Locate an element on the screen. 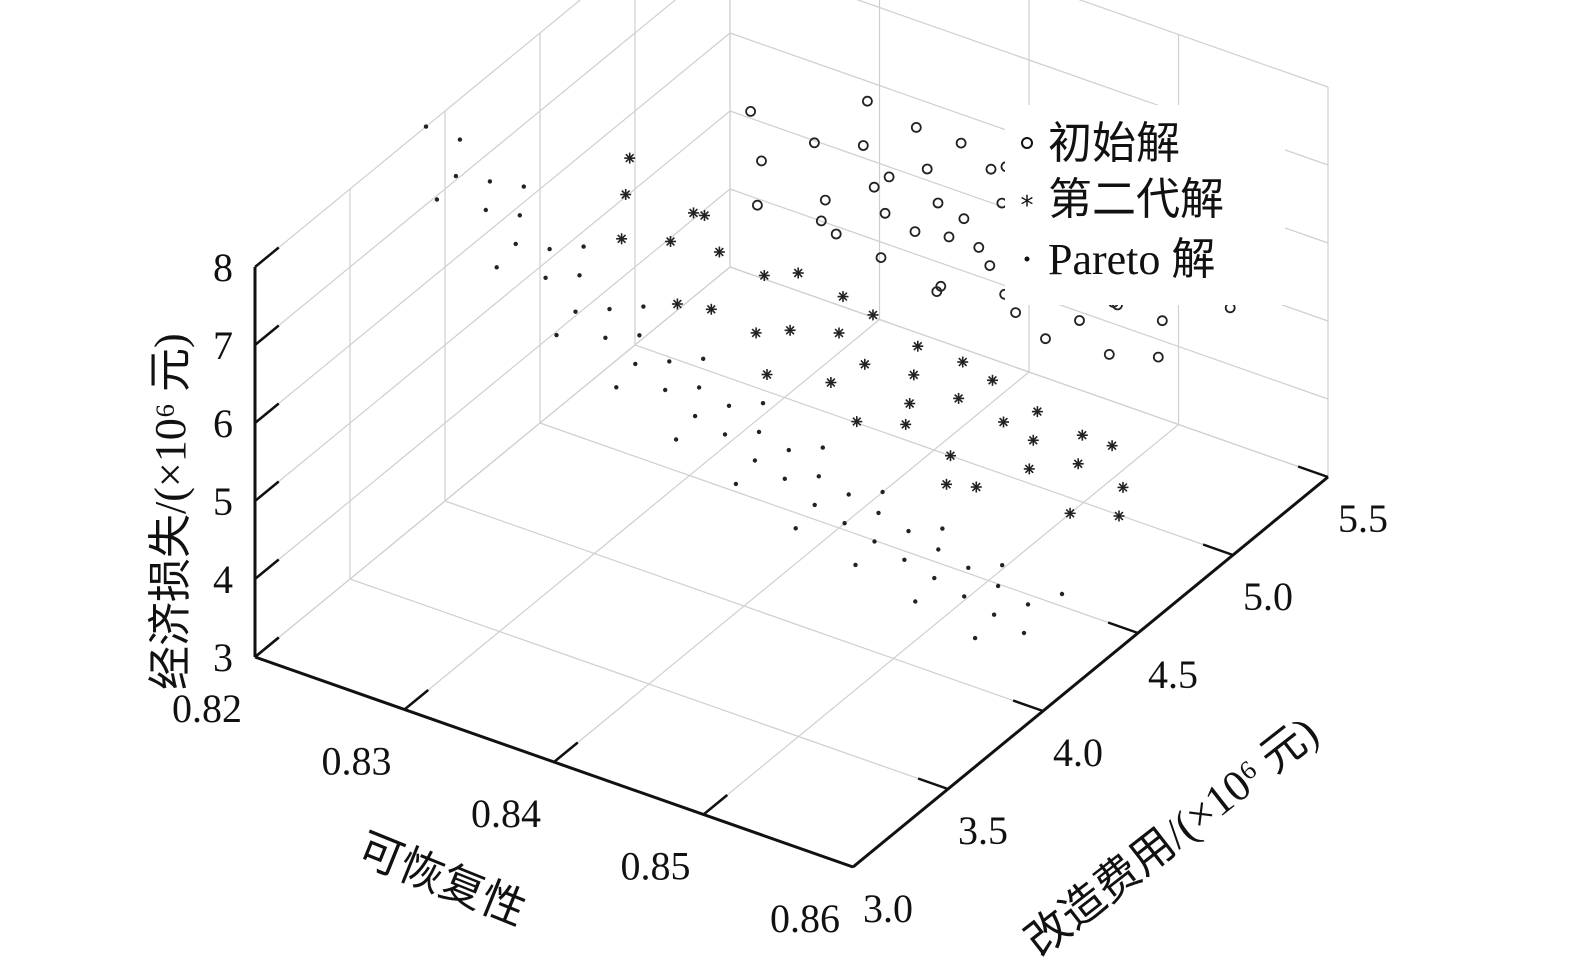  x-axis-title: 可恢复性 is located at coordinates (442, 879).